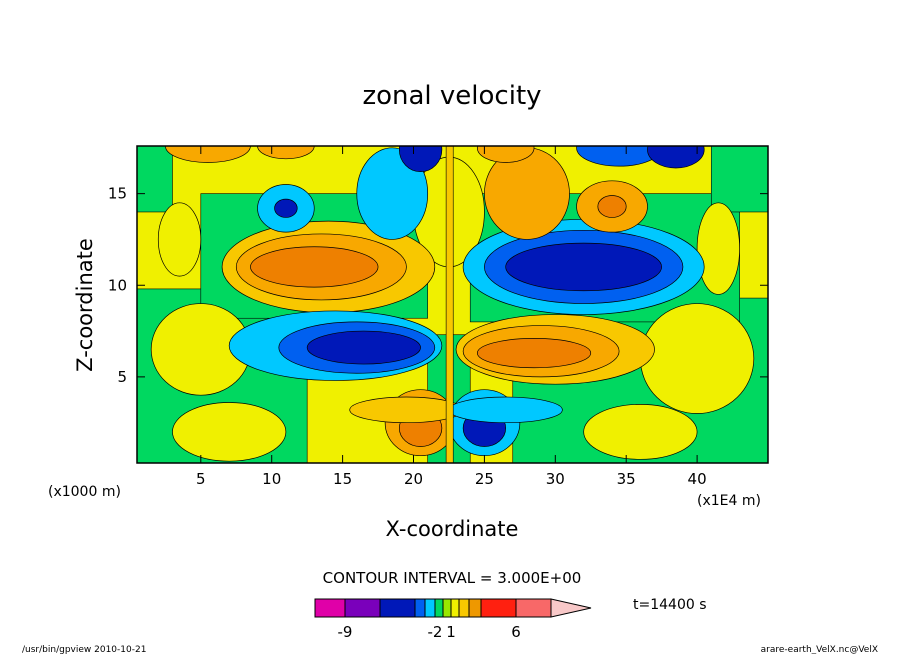  I want to click on x-axis-label: X-coordinate, so click(452, 529).